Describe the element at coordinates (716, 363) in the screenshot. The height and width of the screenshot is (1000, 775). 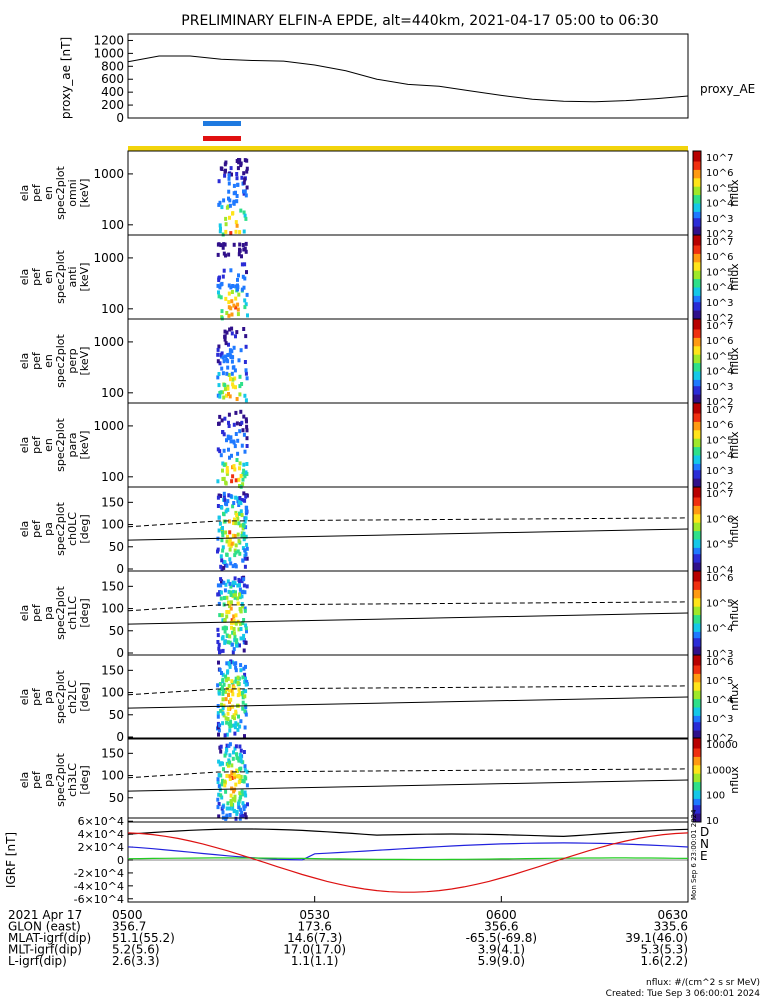
I see `colorbar-perp: 10^7 10^6 10^5 10^4 10^3 10^2 nflux` at that location.